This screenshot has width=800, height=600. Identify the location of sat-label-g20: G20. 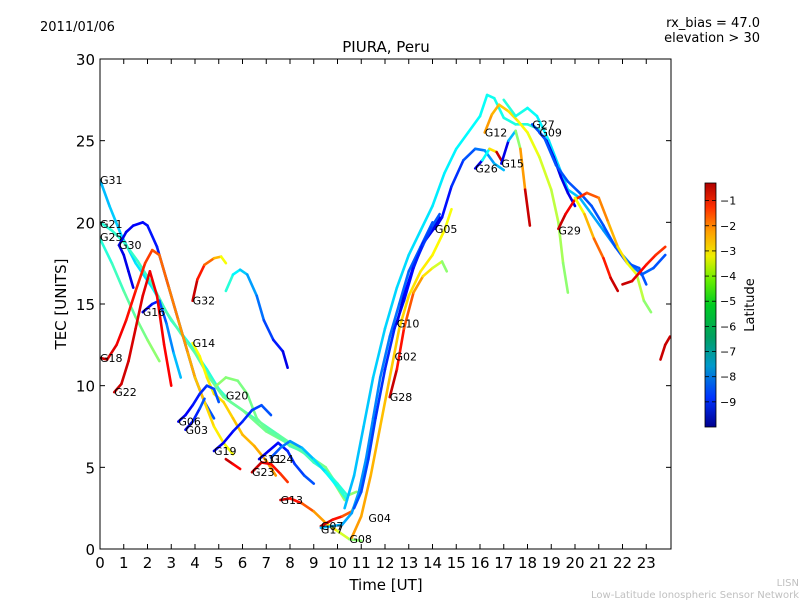
(237, 395).